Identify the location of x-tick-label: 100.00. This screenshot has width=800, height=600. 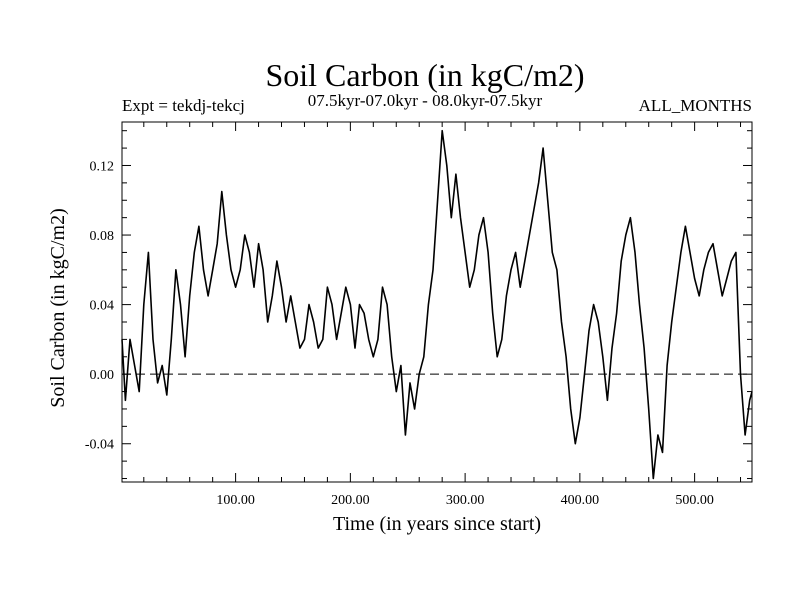
(235, 500).